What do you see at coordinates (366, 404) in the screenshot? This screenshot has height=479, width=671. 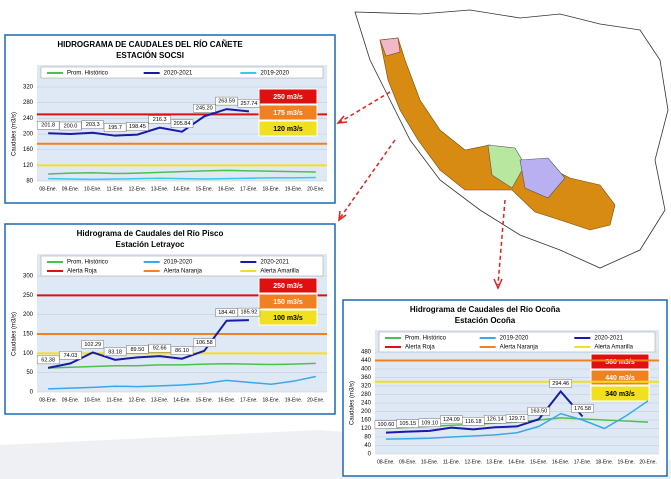 I see `y-tick-label: 240` at bounding box center [366, 404].